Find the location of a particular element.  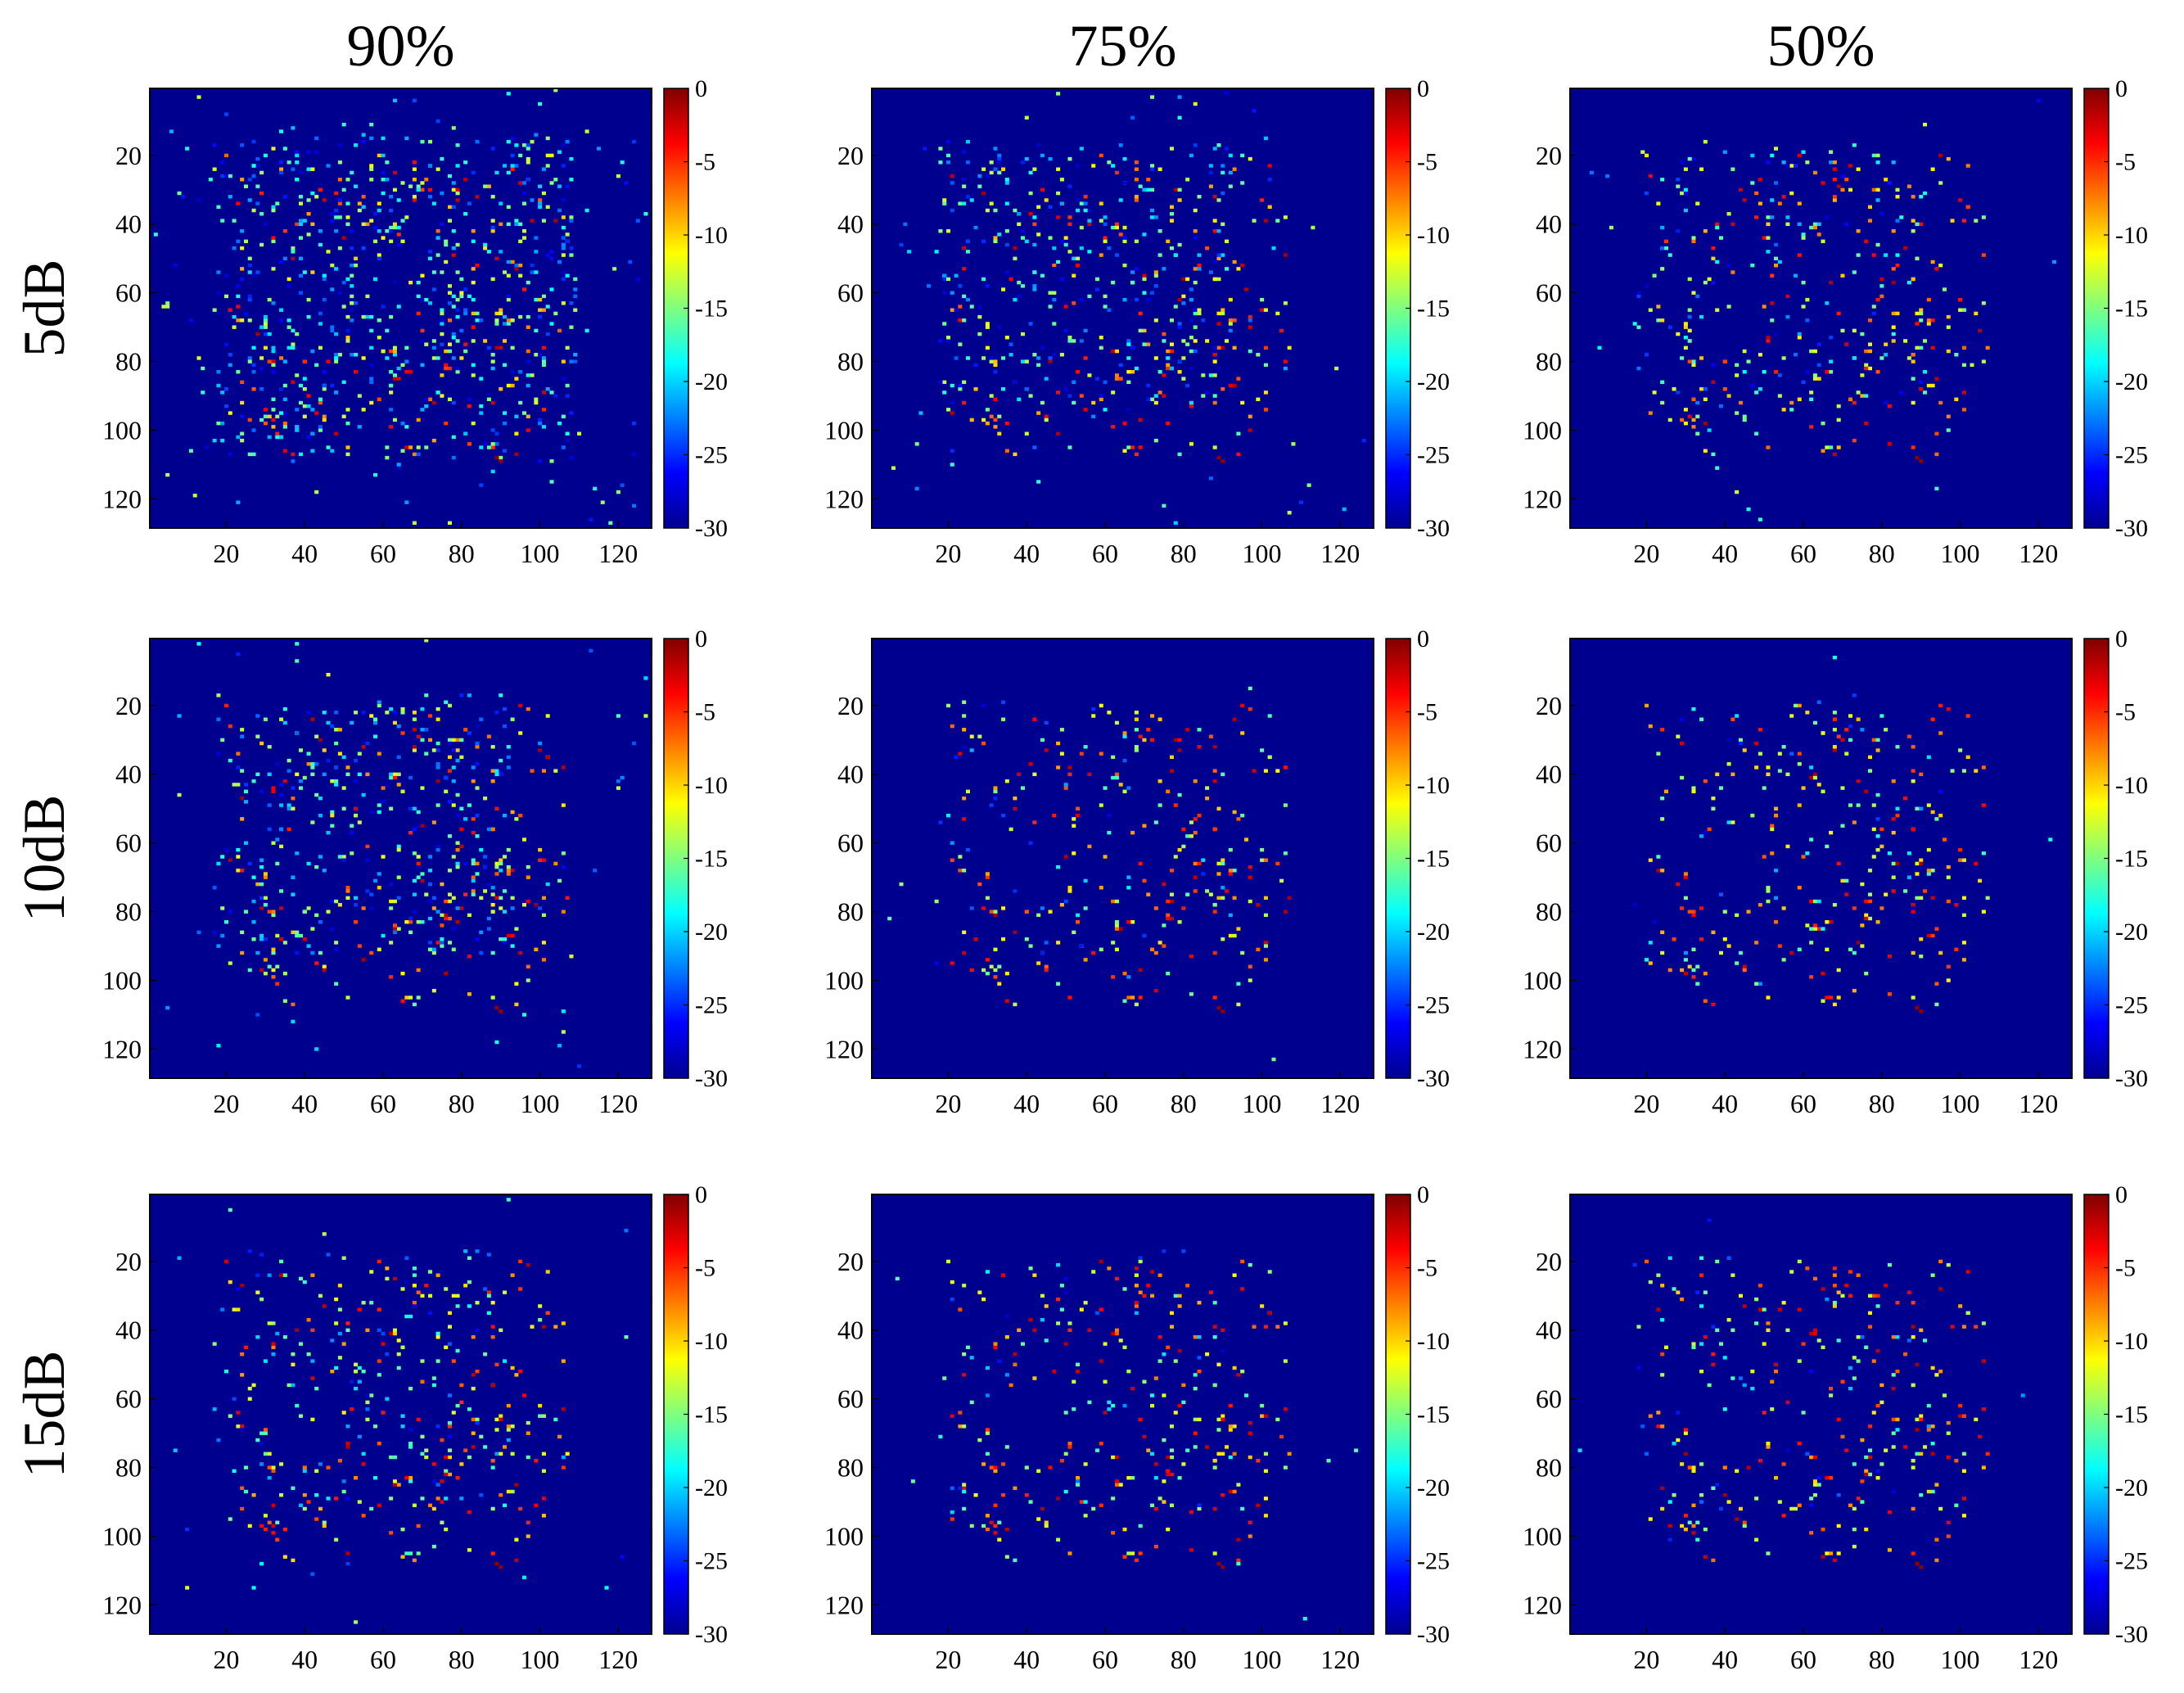

colorbar-tick-label: -5 is located at coordinates (1427, 1268).